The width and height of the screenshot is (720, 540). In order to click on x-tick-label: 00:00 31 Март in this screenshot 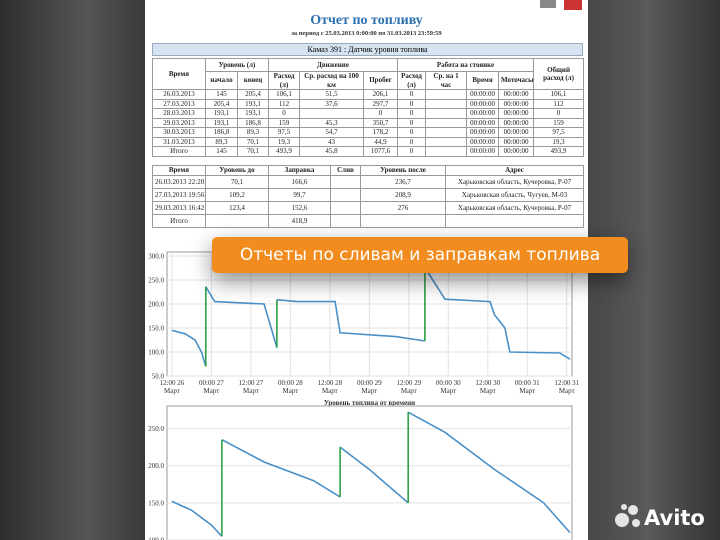, I will do `click(527, 387)`.